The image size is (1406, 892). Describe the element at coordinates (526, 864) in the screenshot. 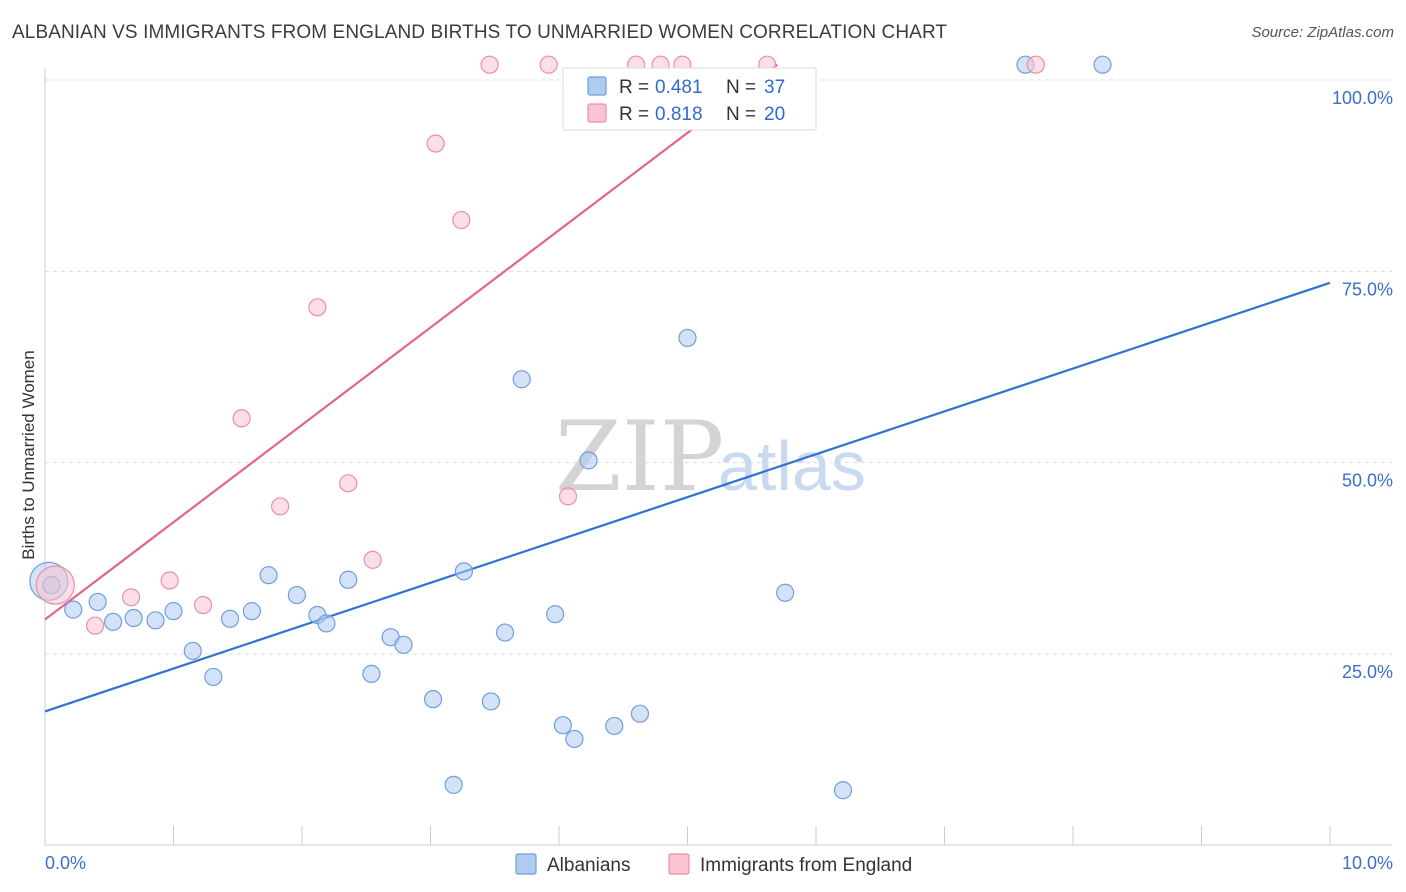

I see `legend-bottom-swatch-albanians` at that location.